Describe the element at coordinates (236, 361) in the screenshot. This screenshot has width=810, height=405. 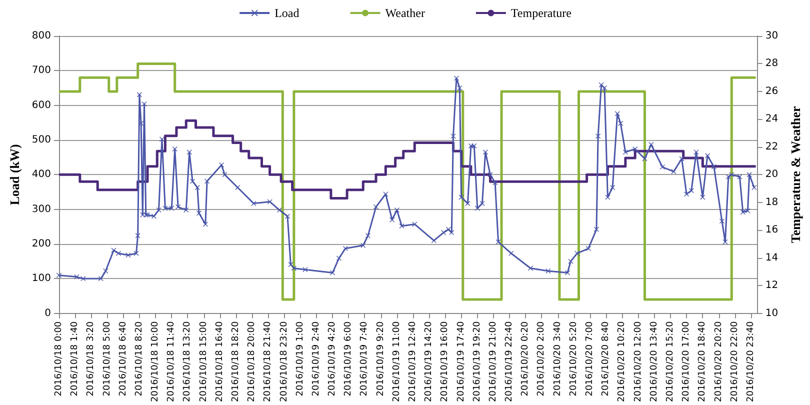
I see `x-tick-label: 2016/10/18 18:20` at that location.